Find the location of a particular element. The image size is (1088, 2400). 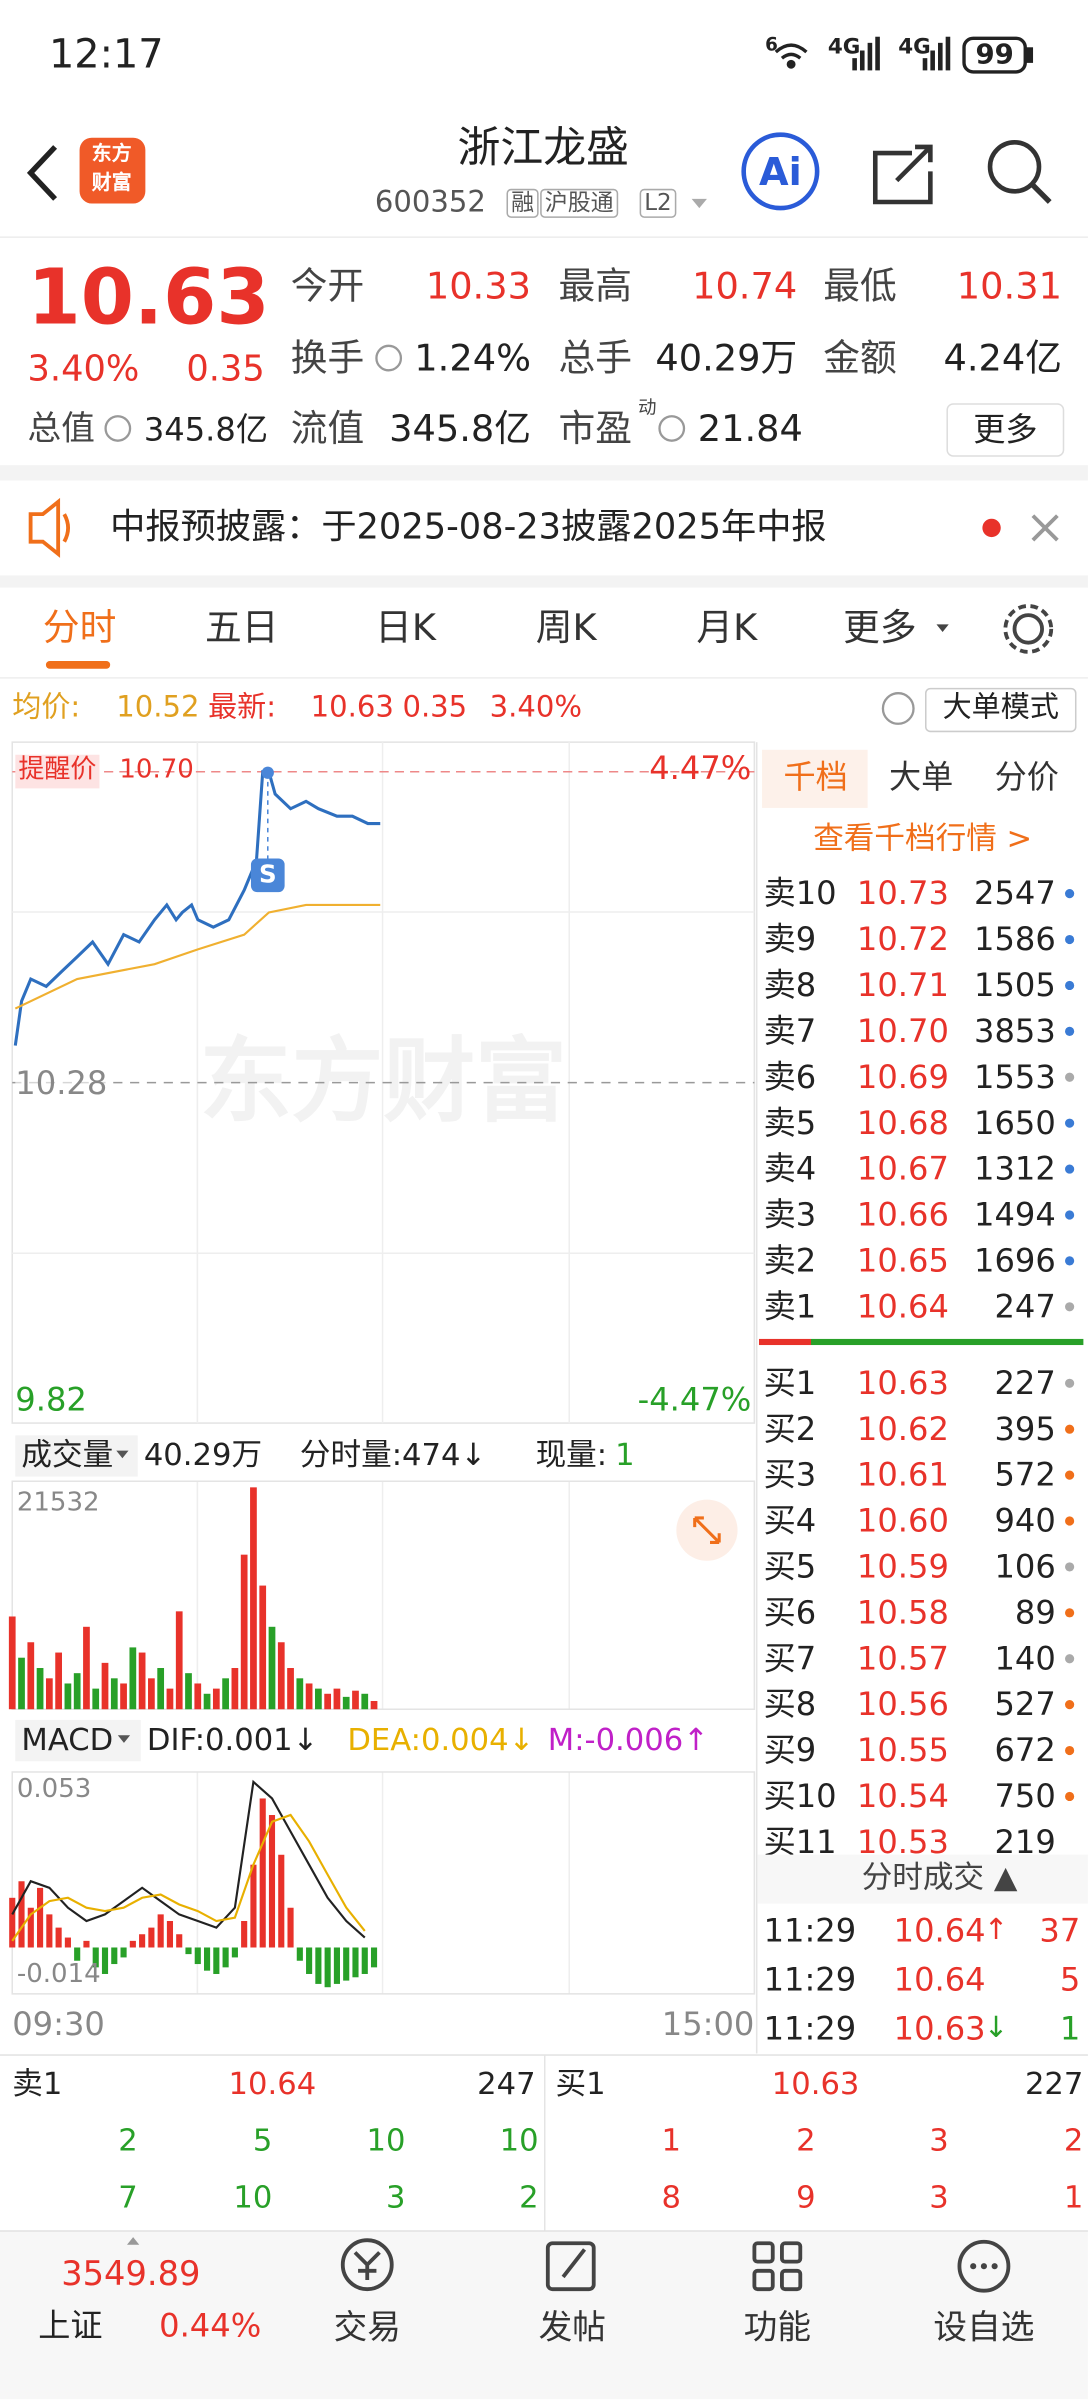

book-label: 买10 is located at coordinates (800, 1796).